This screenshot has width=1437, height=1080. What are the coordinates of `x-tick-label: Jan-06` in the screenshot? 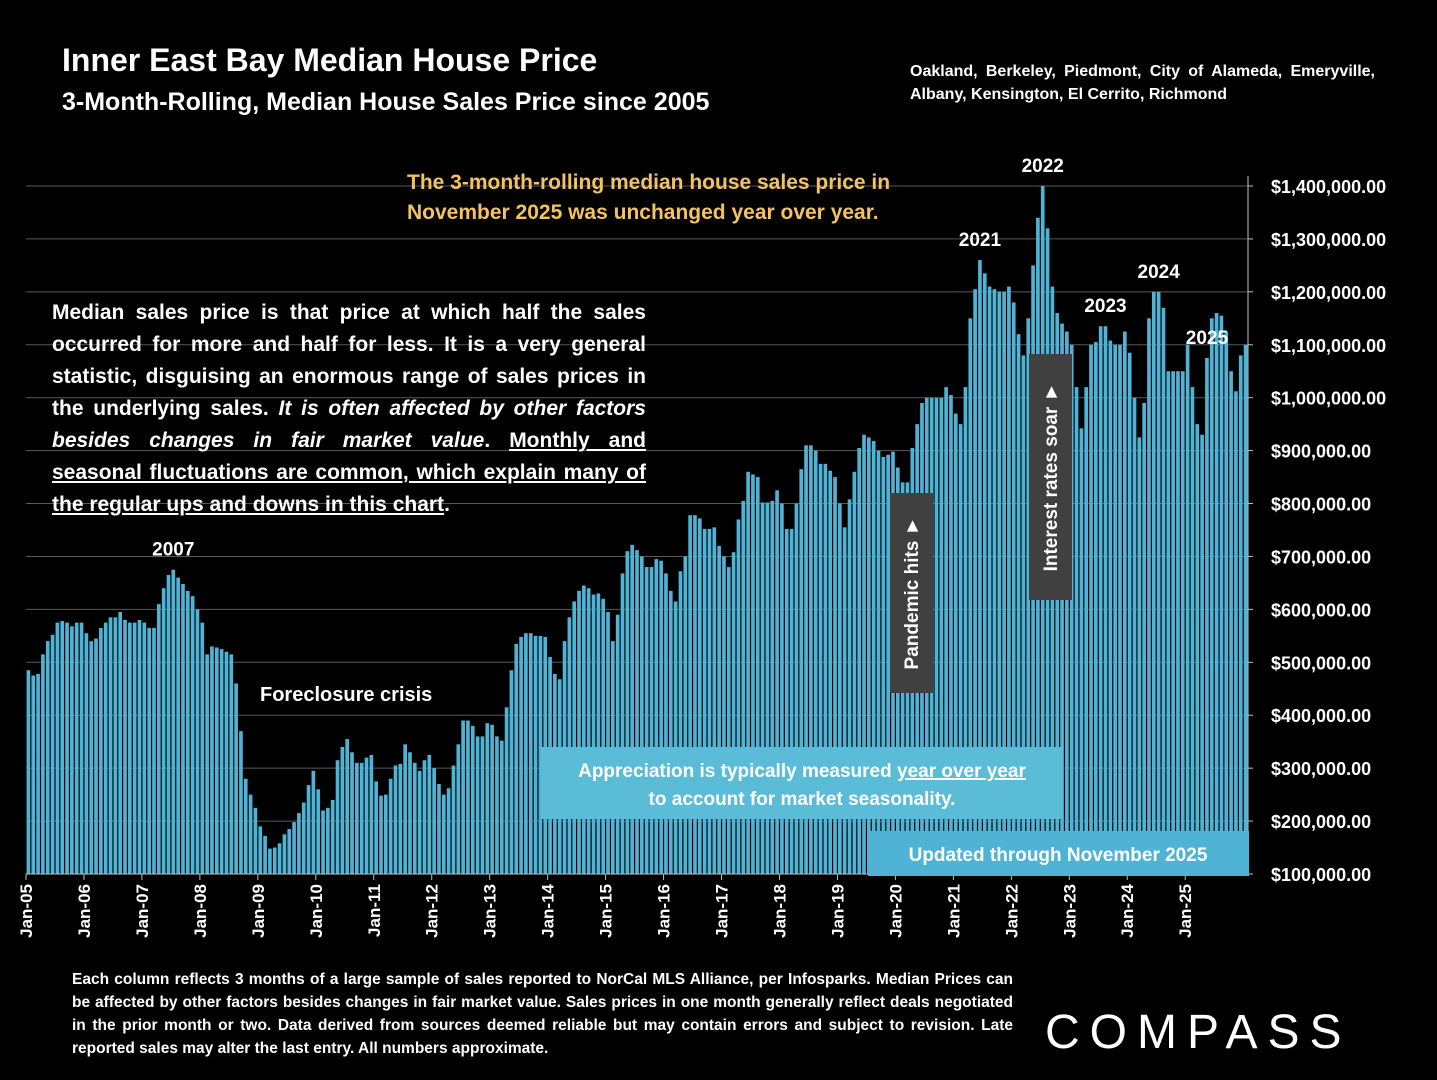 It's located at (84, 911).